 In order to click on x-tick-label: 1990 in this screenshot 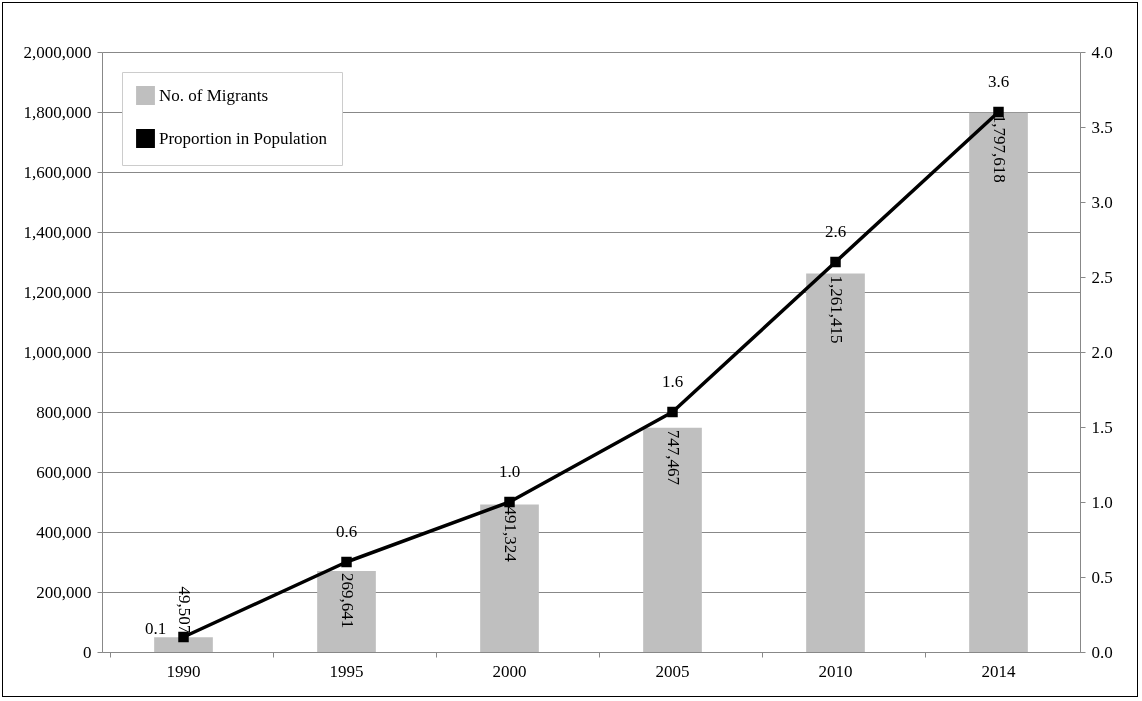, I will do `click(183, 671)`.